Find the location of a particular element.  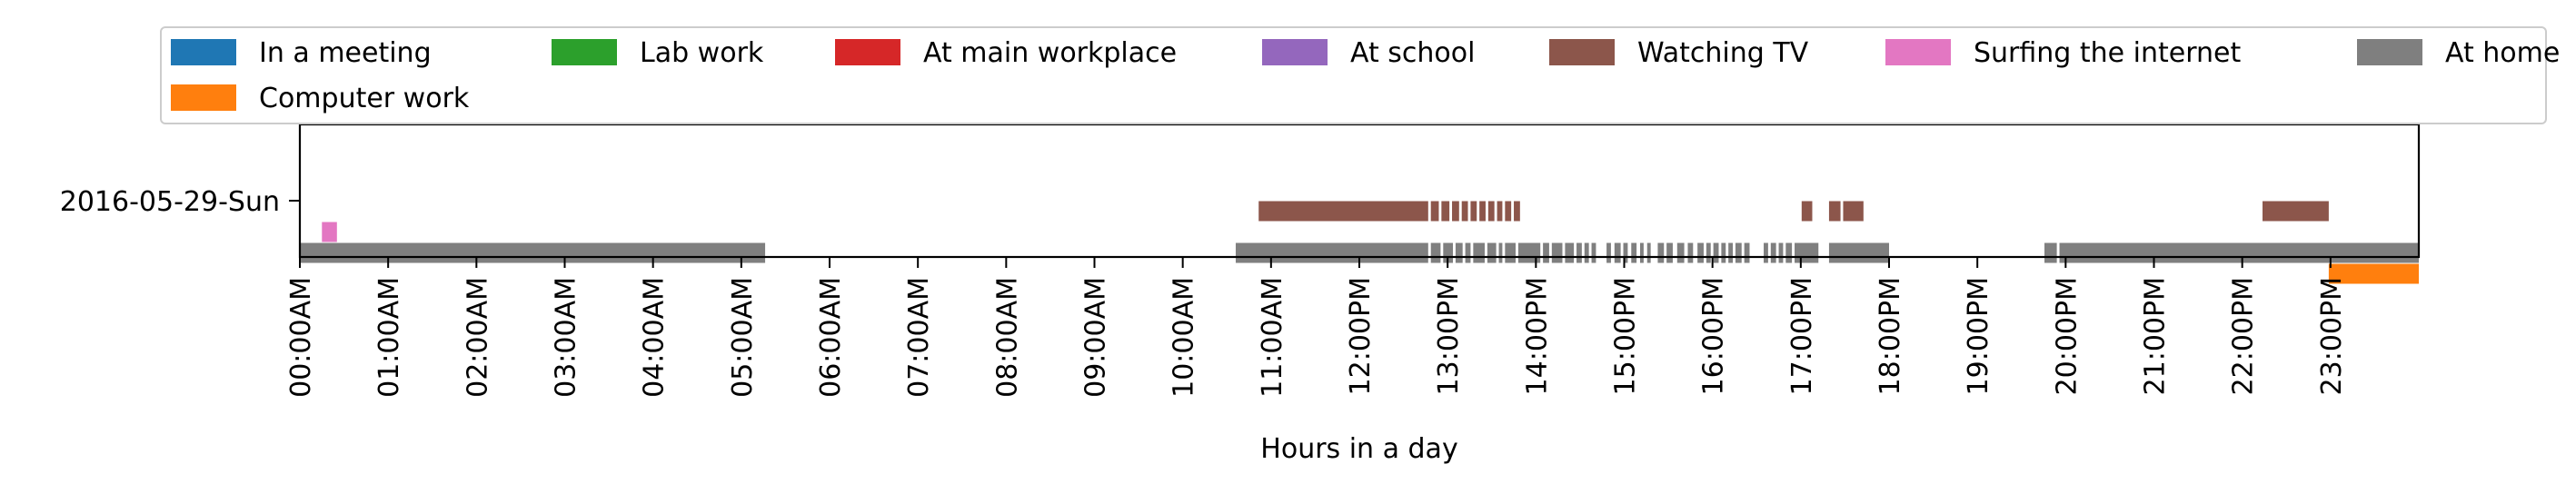

x-tick-label-16: 16:00PM is located at coordinates (1714, 336).